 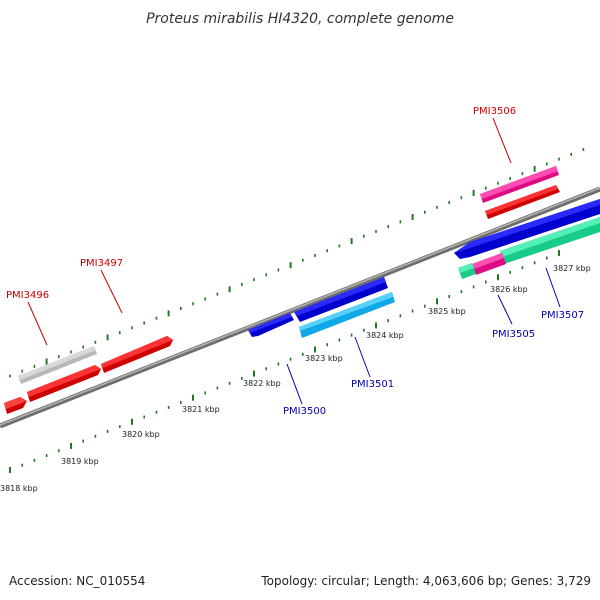 I want to click on gene-label-pmi3497: PMI3497, so click(x=101, y=263).